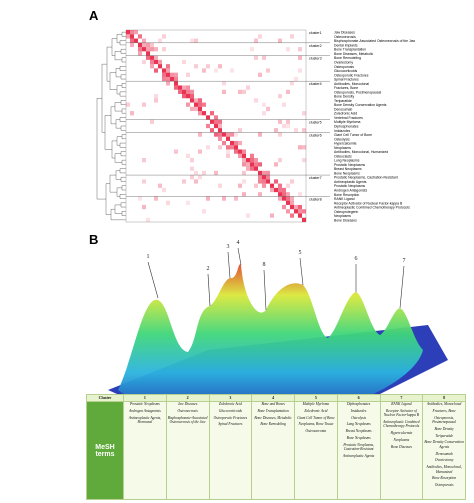  What do you see at coordinates (356, 259) in the screenshot?
I see `peak-label: 6` at bounding box center [356, 259].